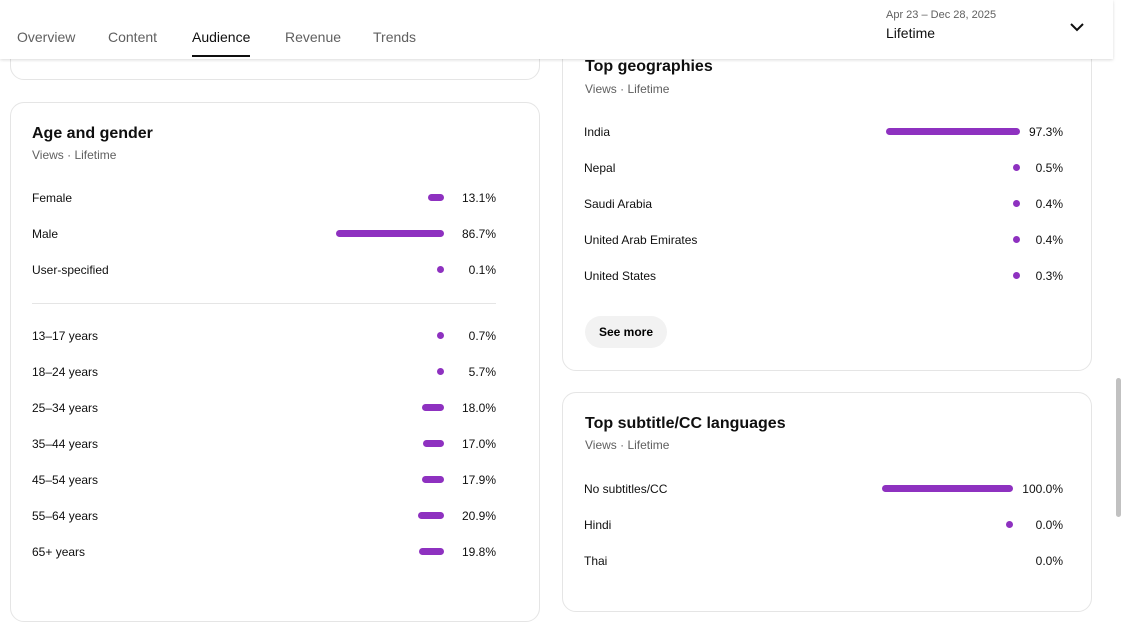 The width and height of the screenshot is (1123, 622). Describe the element at coordinates (1118, 447) in the screenshot. I see `scrollbar-thumb` at that location.